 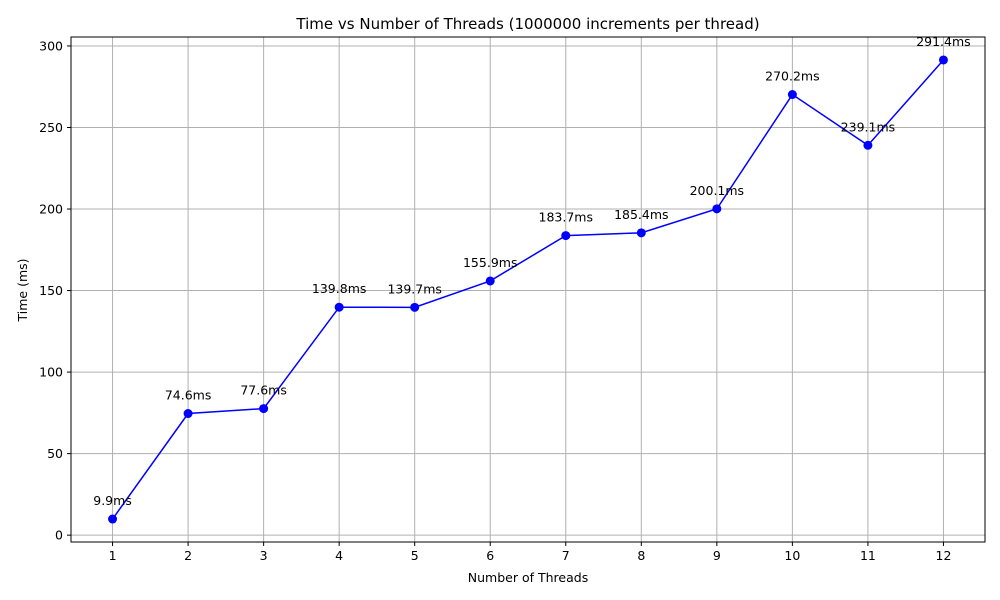 What do you see at coordinates (641, 214) in the screenshot?
I see `data-label: 185.4ms` at bounding box center [641, 214].